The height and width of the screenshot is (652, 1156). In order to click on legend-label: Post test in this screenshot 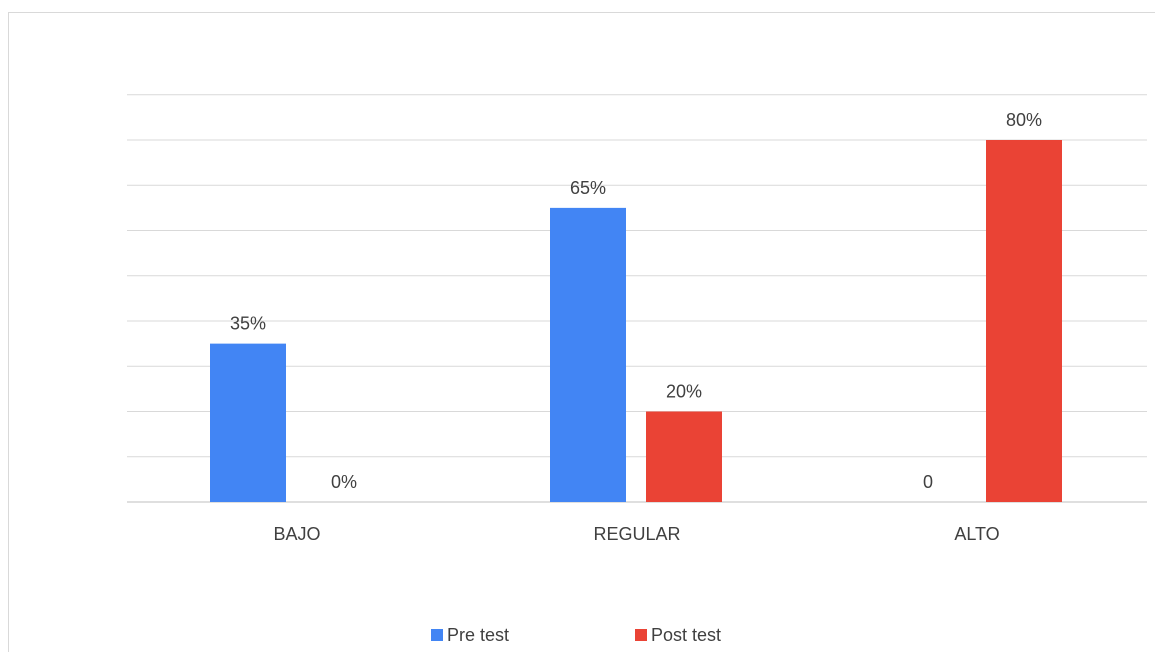, I will do `click(686, 635)`.